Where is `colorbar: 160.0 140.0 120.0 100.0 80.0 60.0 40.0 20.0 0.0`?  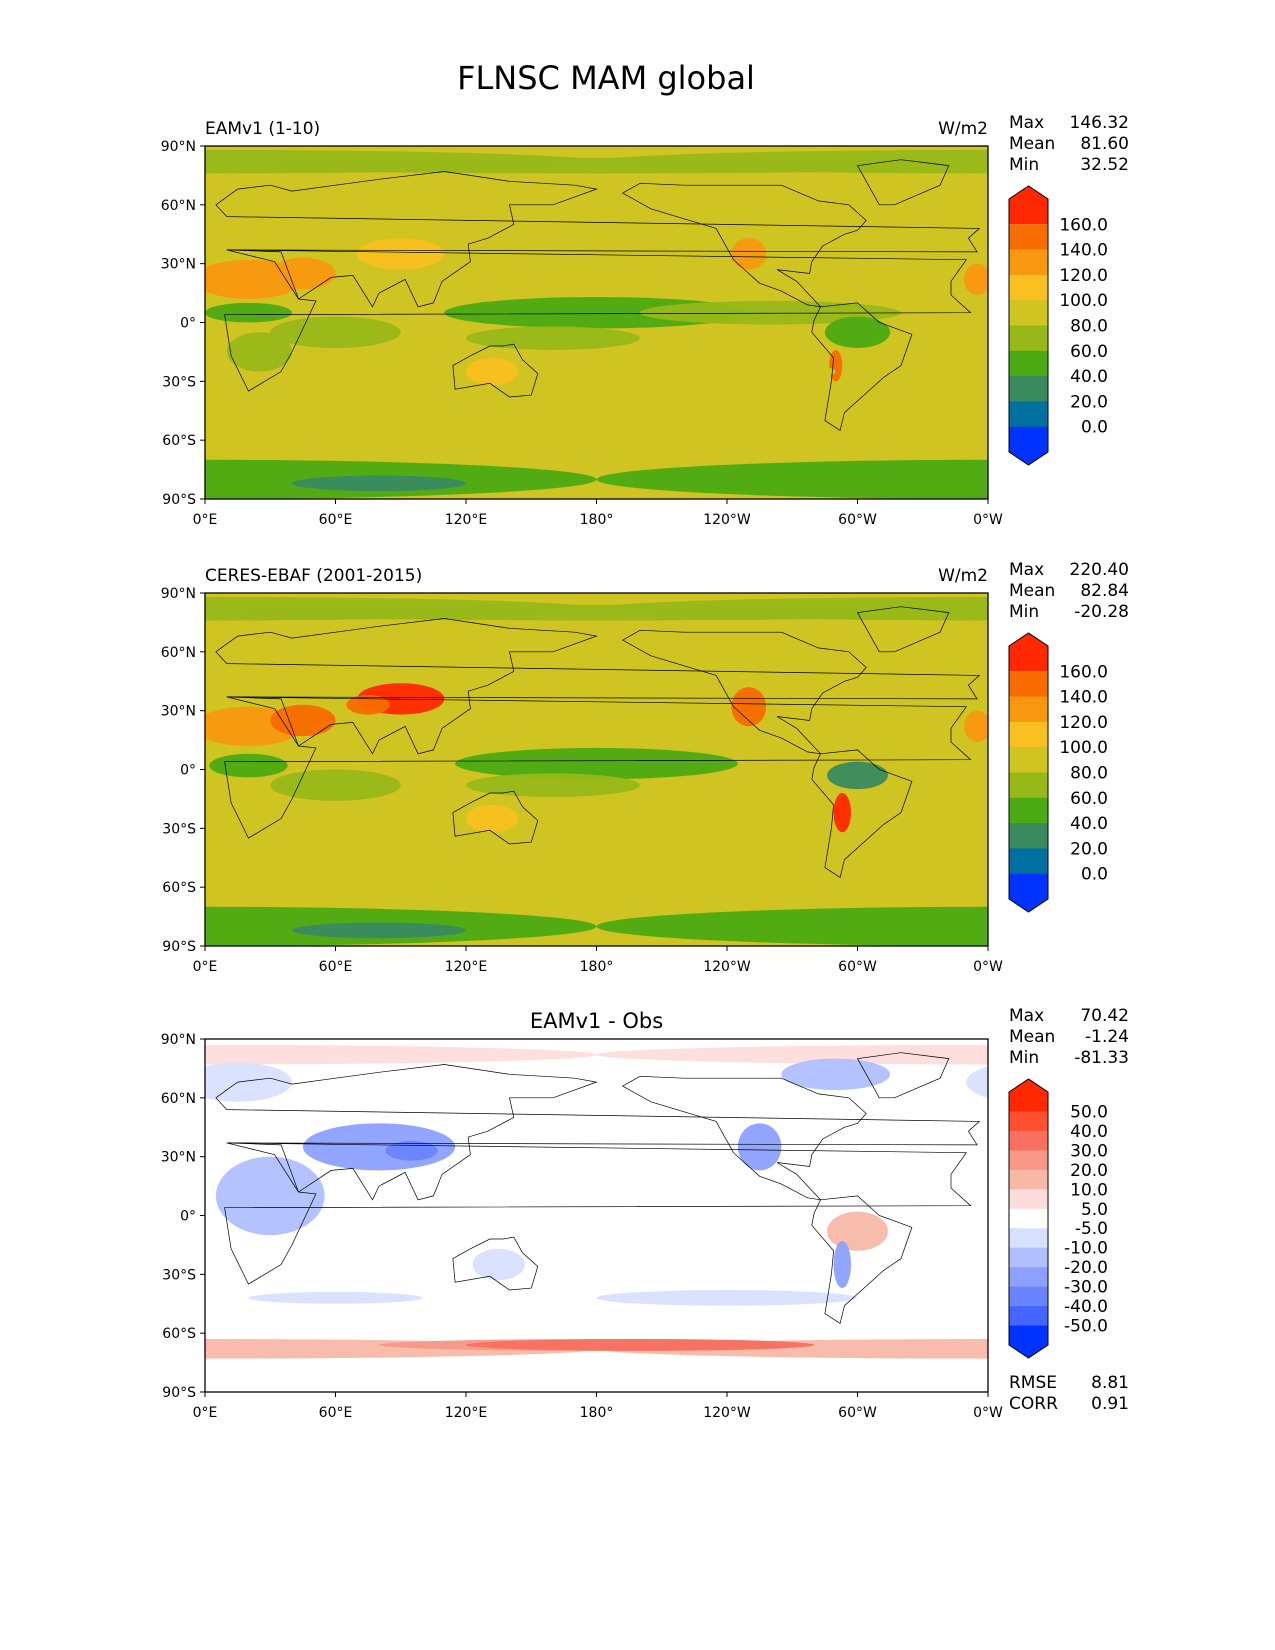 colorbar: 160.0 140.0 120.0 100.0 80.0 60.0 40.0 20.0 0.0 is located at coordinates (1058, 772).